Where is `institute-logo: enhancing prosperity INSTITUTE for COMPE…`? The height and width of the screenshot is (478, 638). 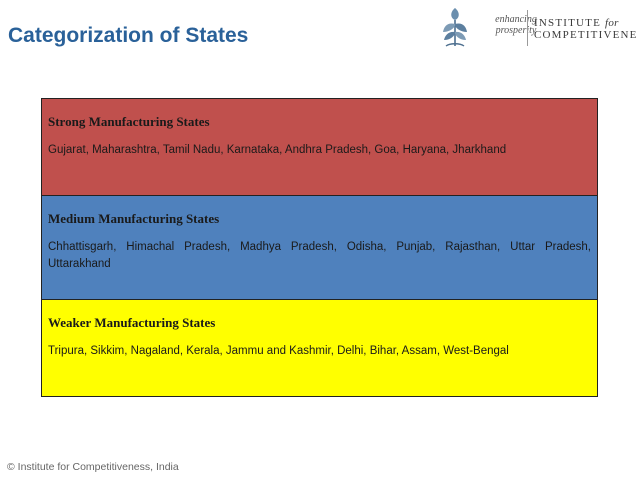
institute-logo: enhancing prosperity INSTITUTE for COMPE… is located at coordinates (539, 28).